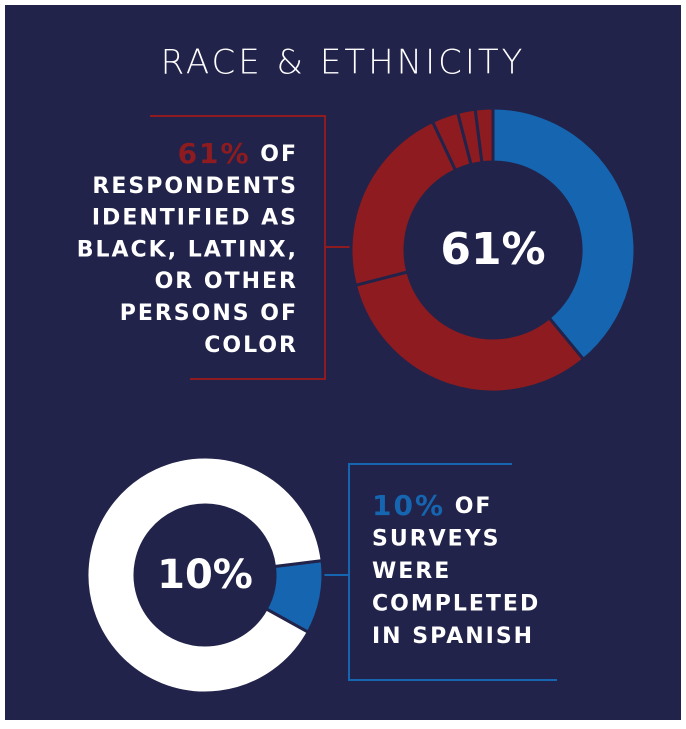 This screenshot has height=729, width=686. I want to click on center-label: 10%, so click(205, 575).